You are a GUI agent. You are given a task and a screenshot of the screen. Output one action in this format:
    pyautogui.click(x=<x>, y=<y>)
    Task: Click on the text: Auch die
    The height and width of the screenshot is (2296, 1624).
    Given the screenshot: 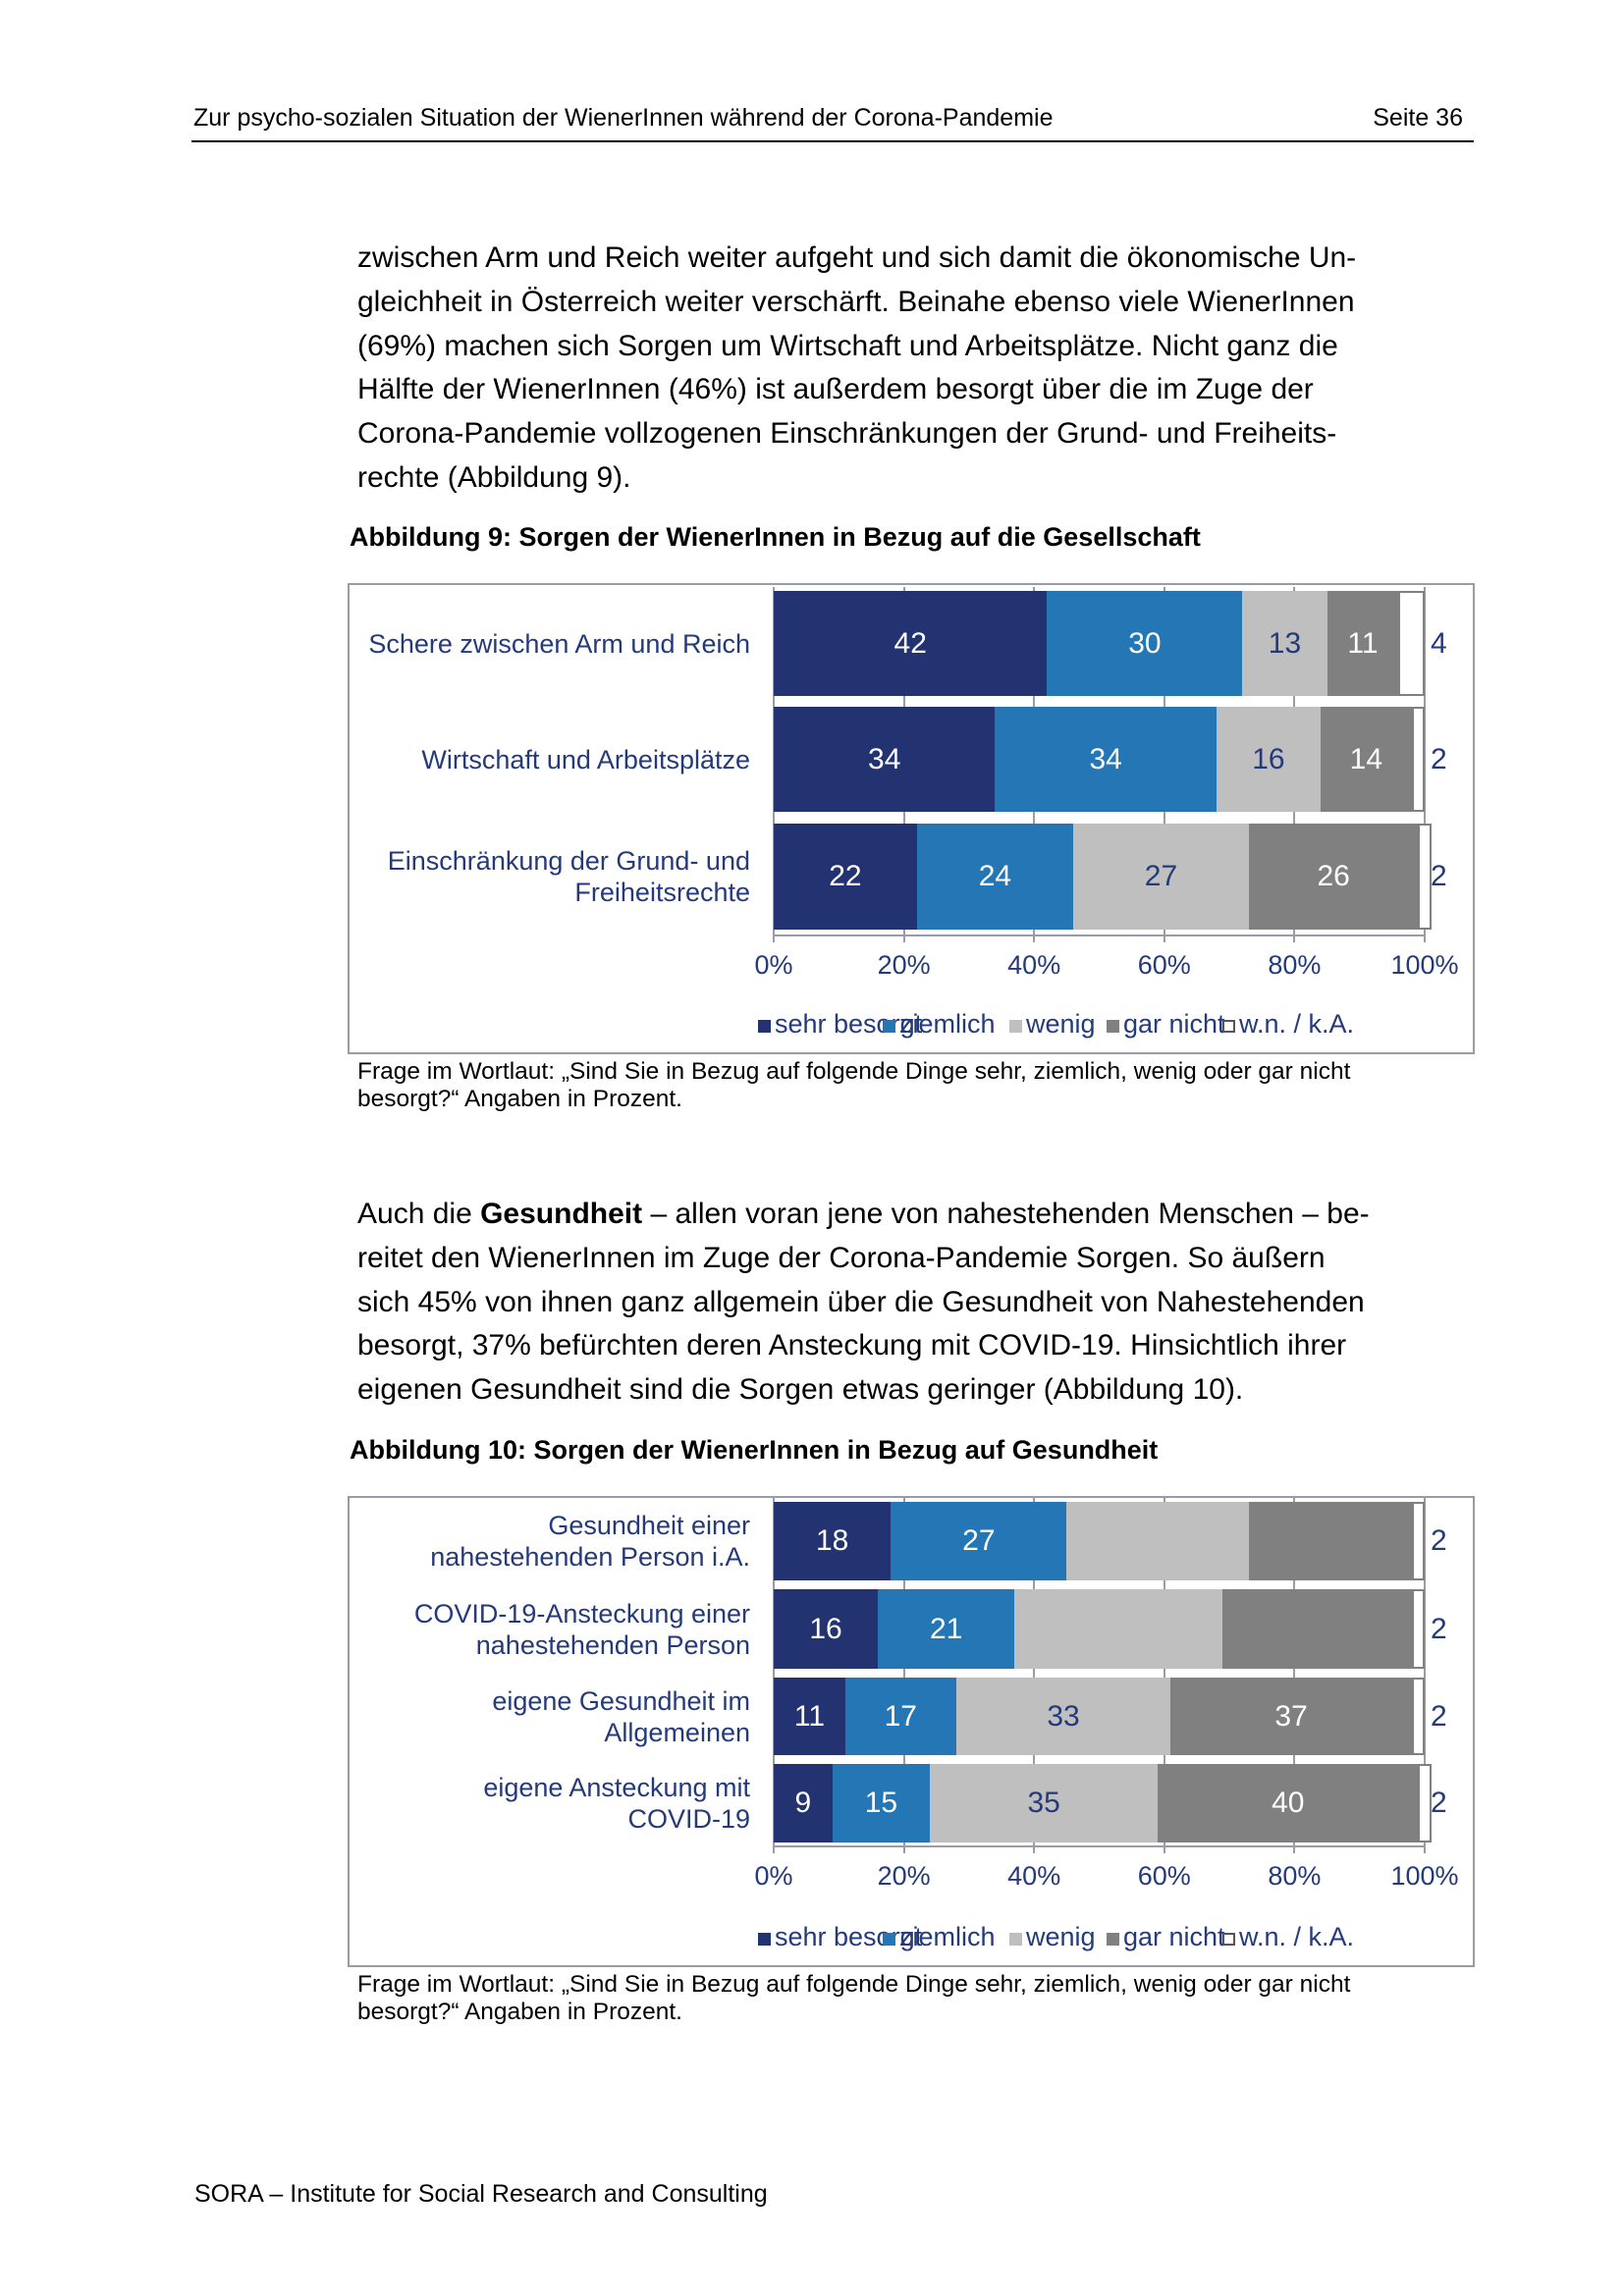 What is the action you would take?
    pyautogui.click(x=419, y=1214)
    